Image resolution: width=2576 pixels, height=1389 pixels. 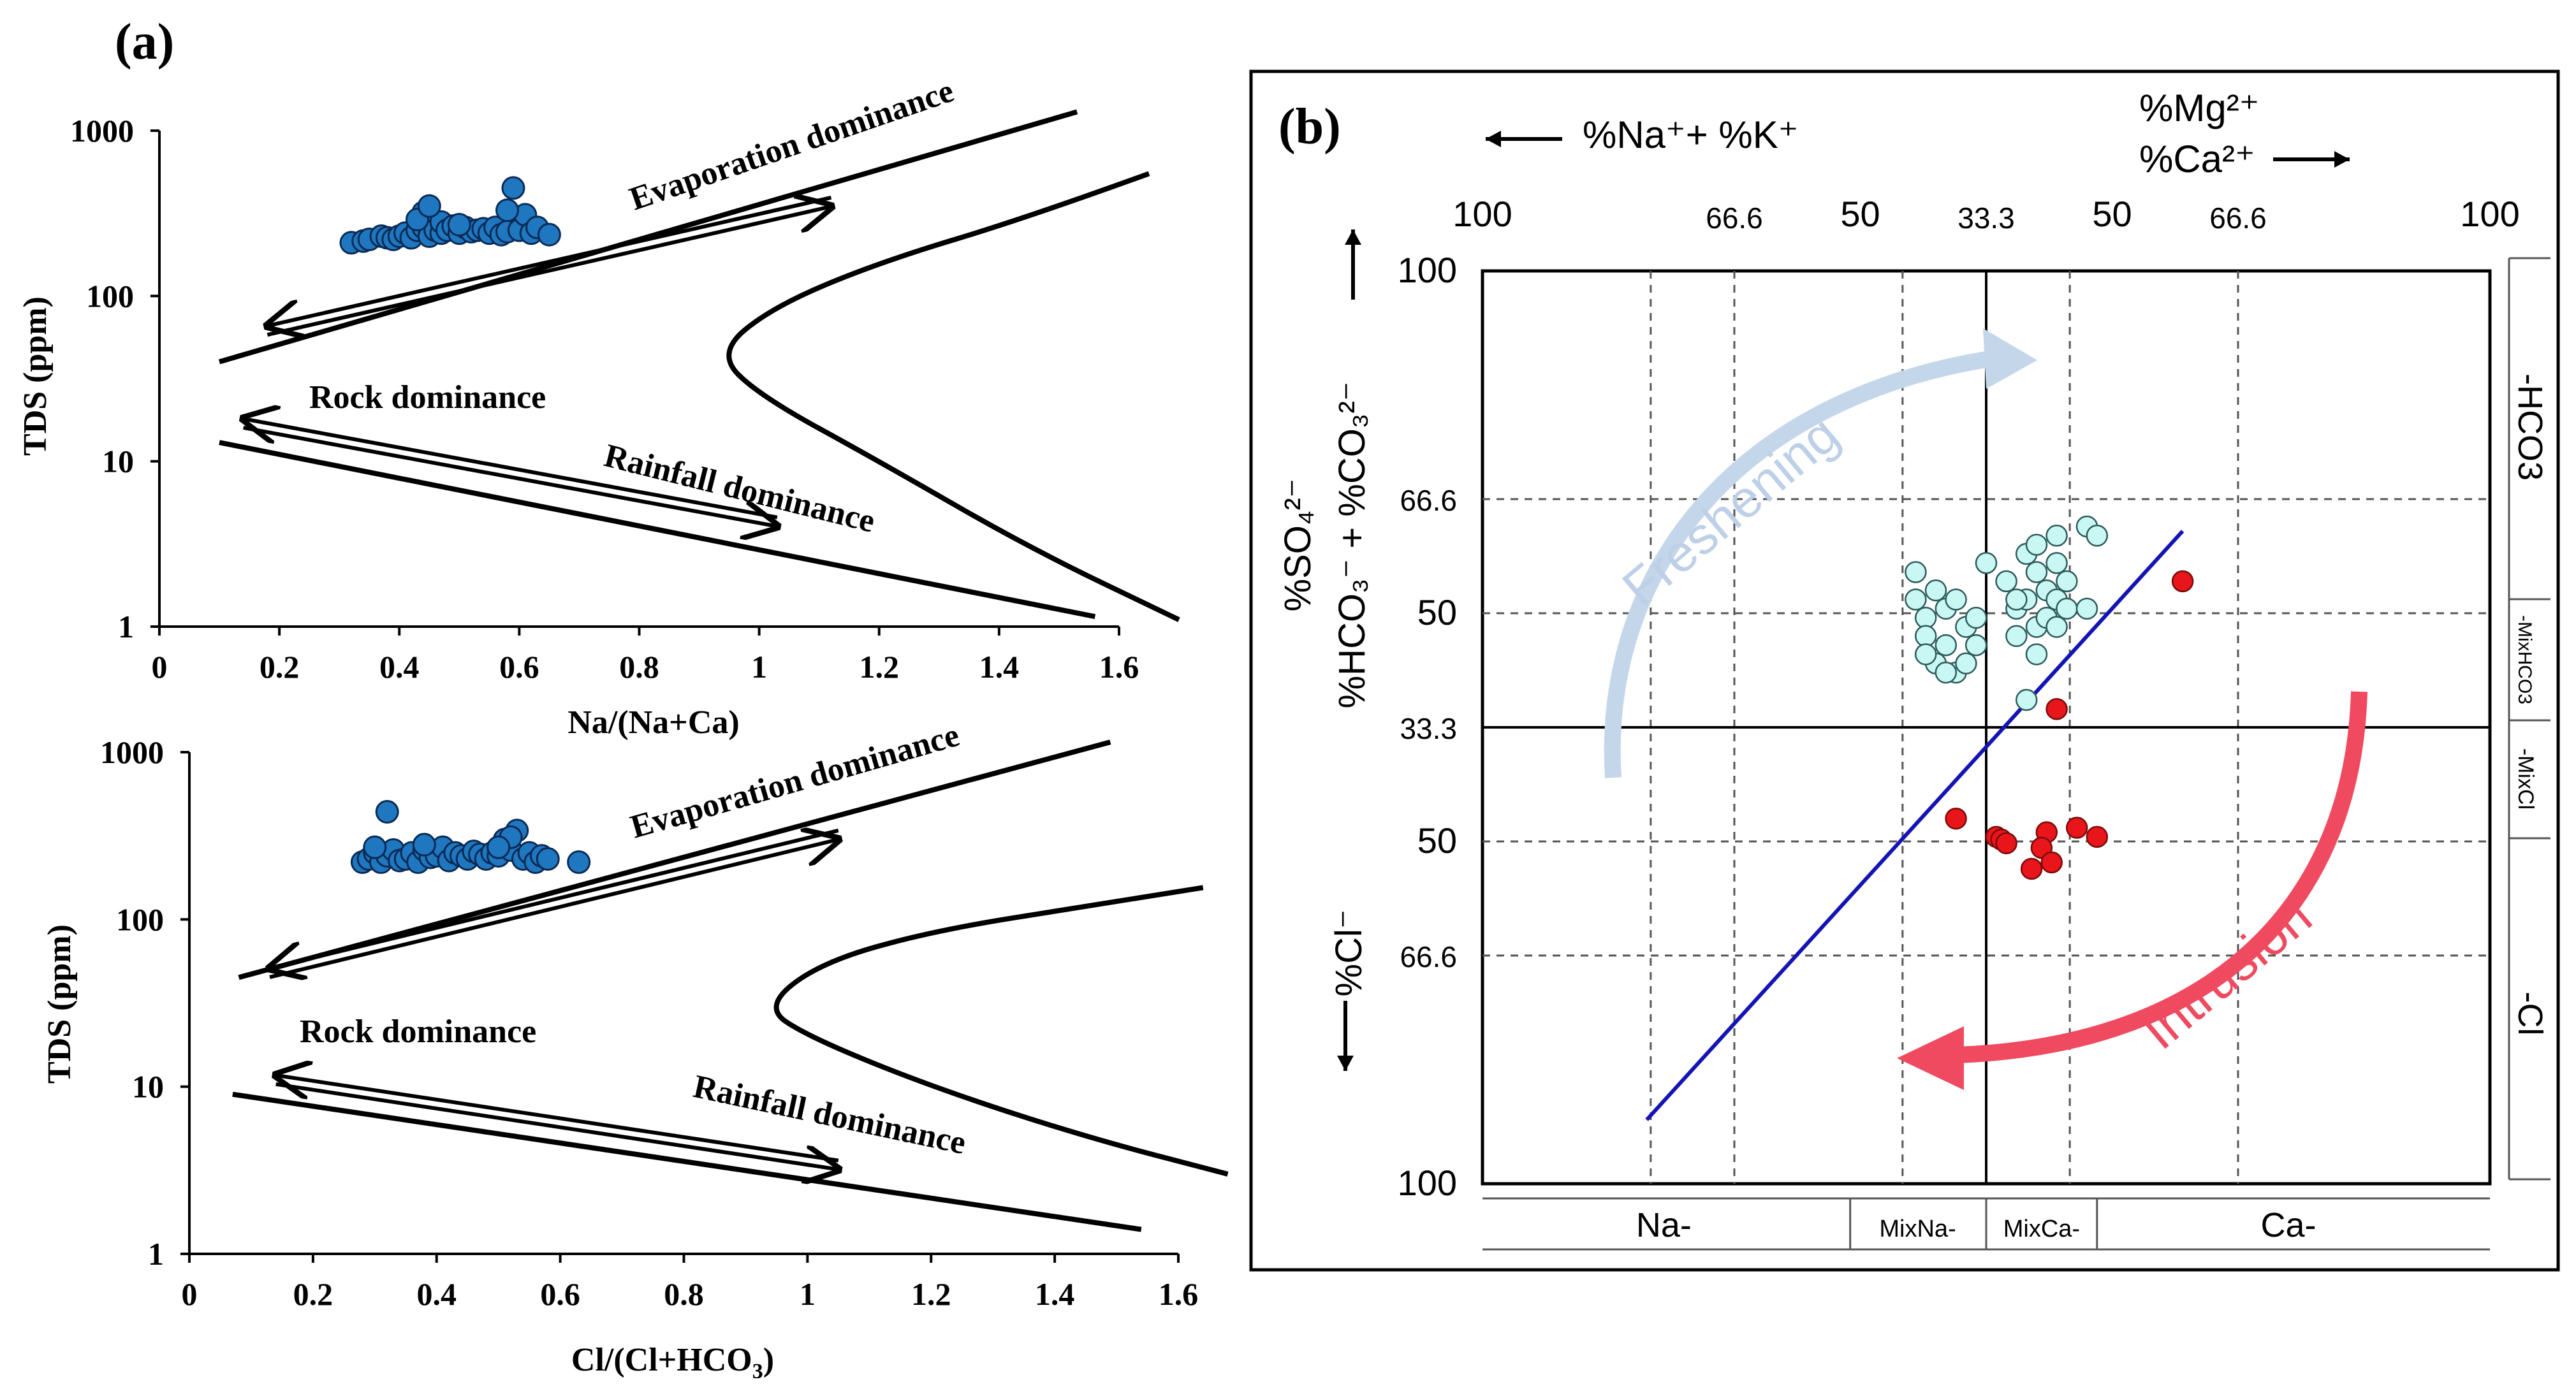 What do you see at coordinates (1353, 237) in the screenshot?
I see `arrow-up-so4-head` at bounding box center [1353, 237].